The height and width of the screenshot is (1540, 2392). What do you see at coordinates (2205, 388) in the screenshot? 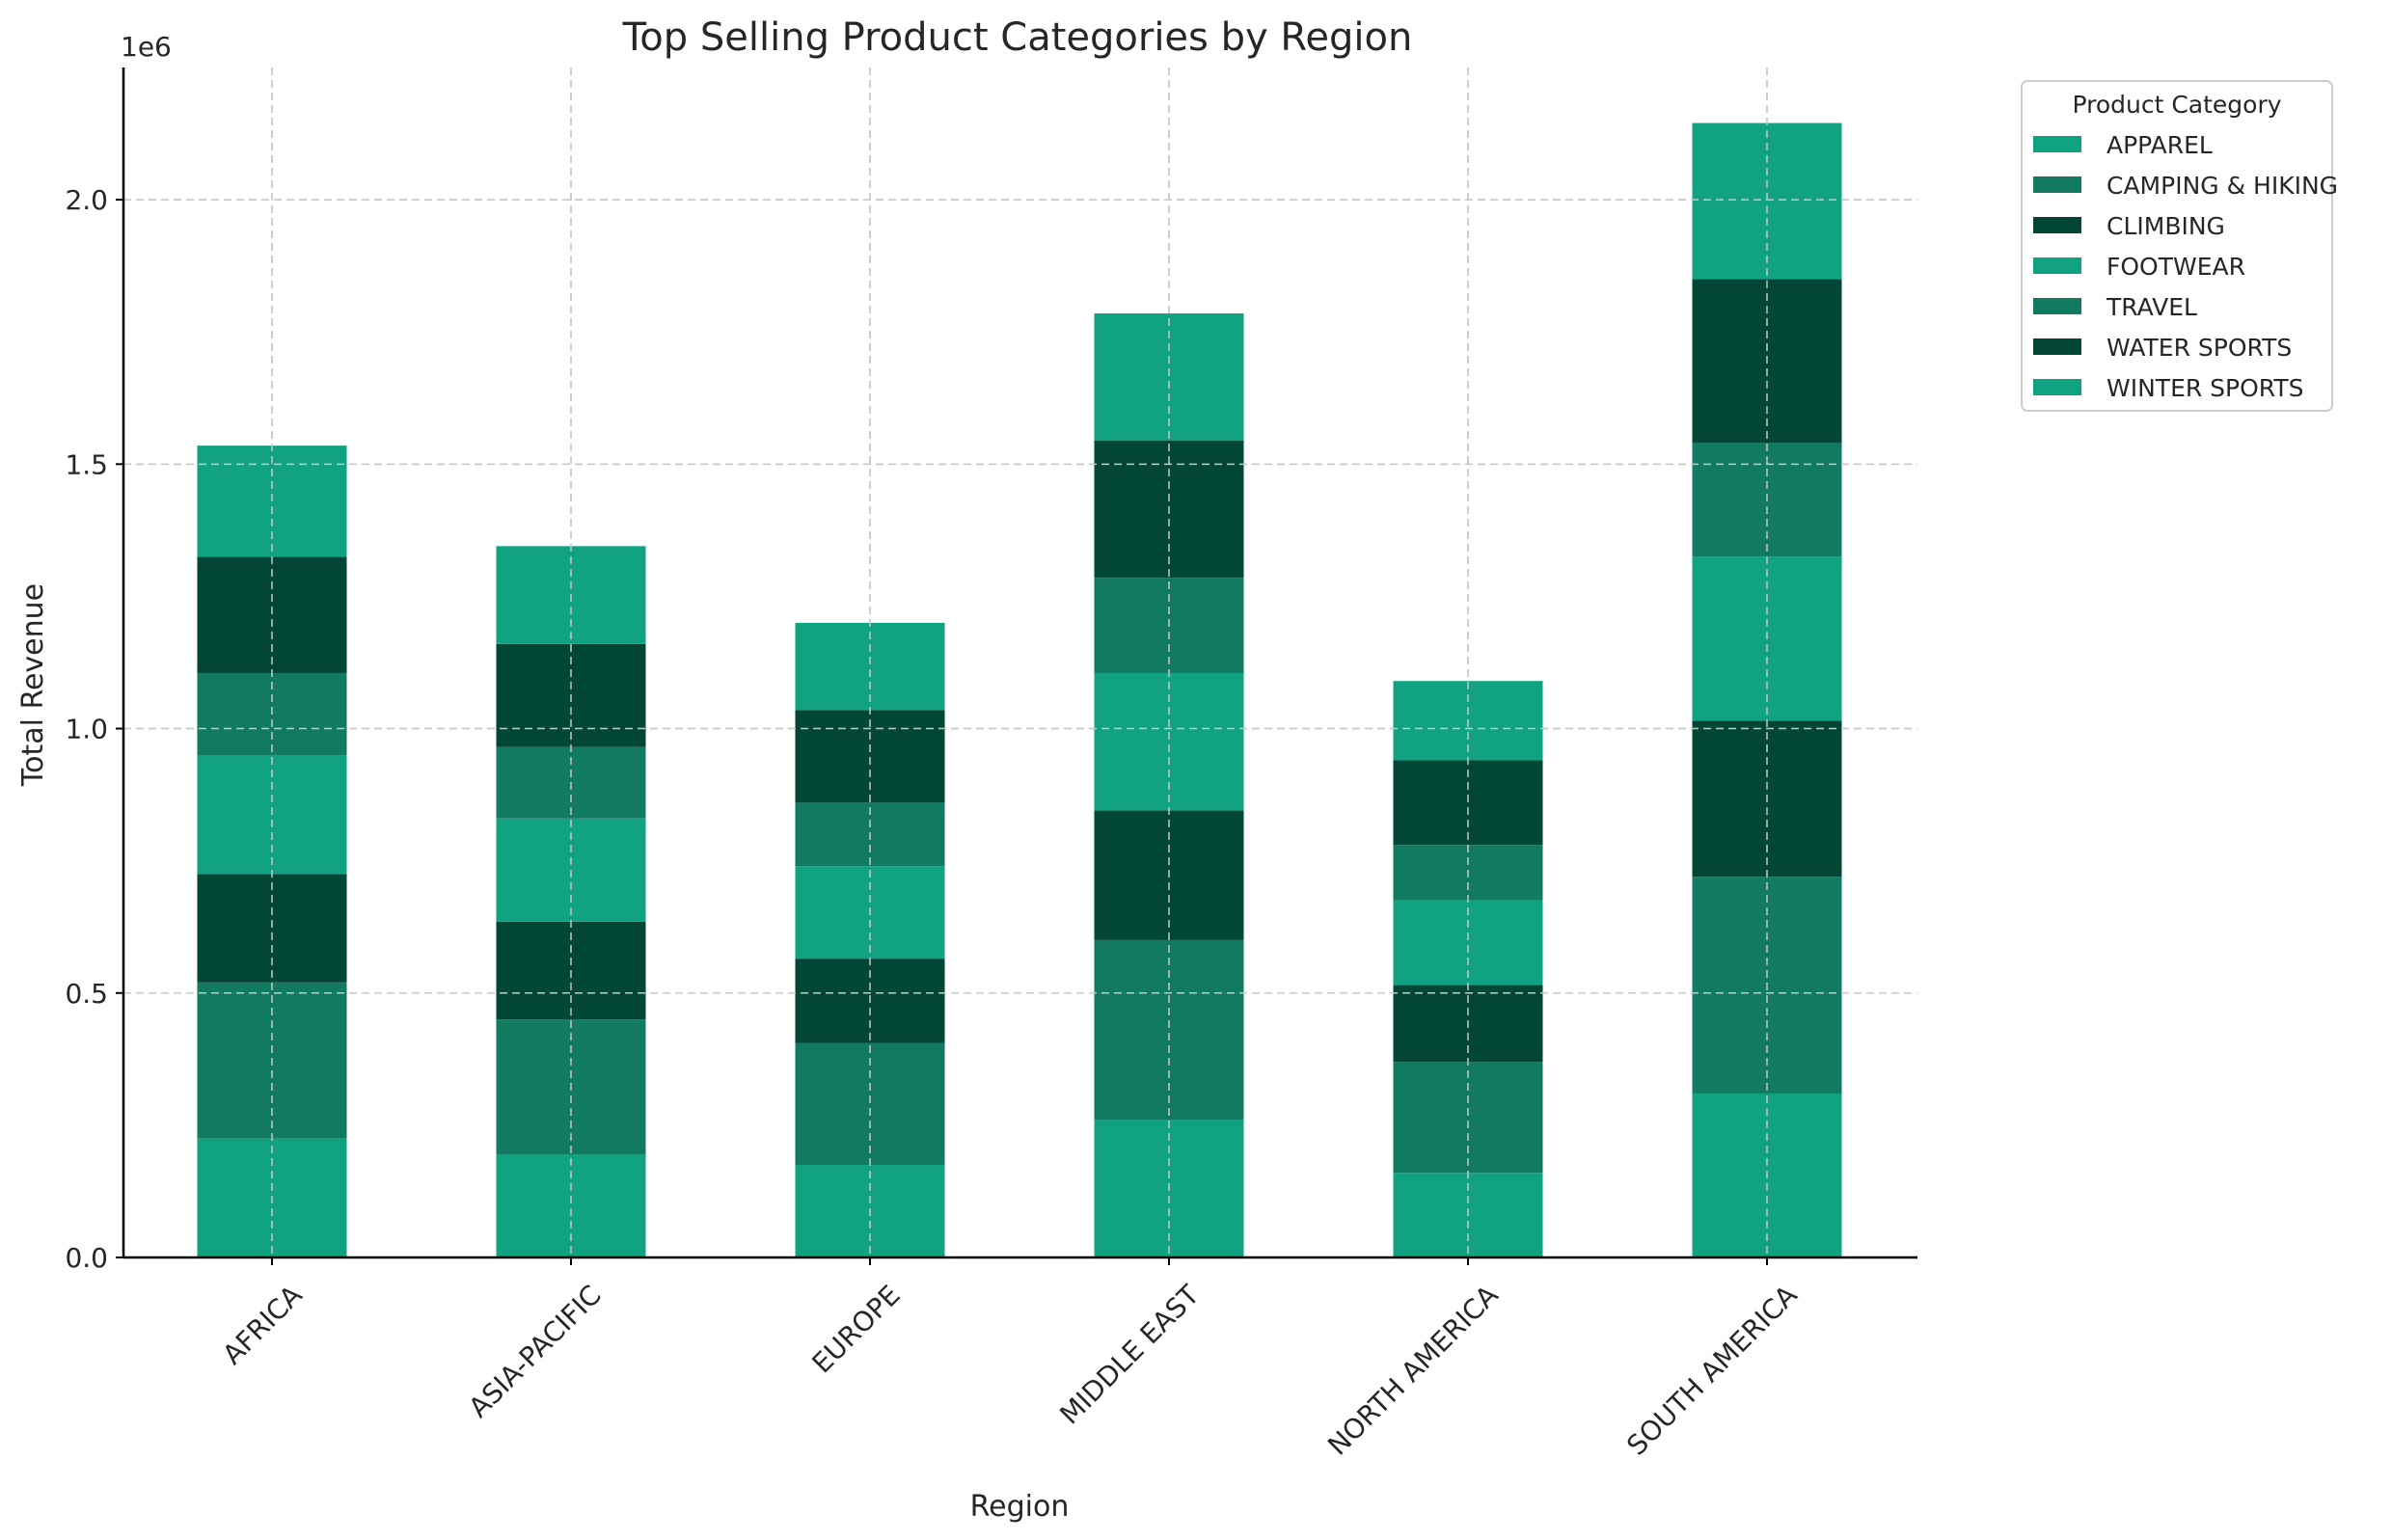
I see `legend-label: WINTER SPORTS` at bounding box center [2205, 388].